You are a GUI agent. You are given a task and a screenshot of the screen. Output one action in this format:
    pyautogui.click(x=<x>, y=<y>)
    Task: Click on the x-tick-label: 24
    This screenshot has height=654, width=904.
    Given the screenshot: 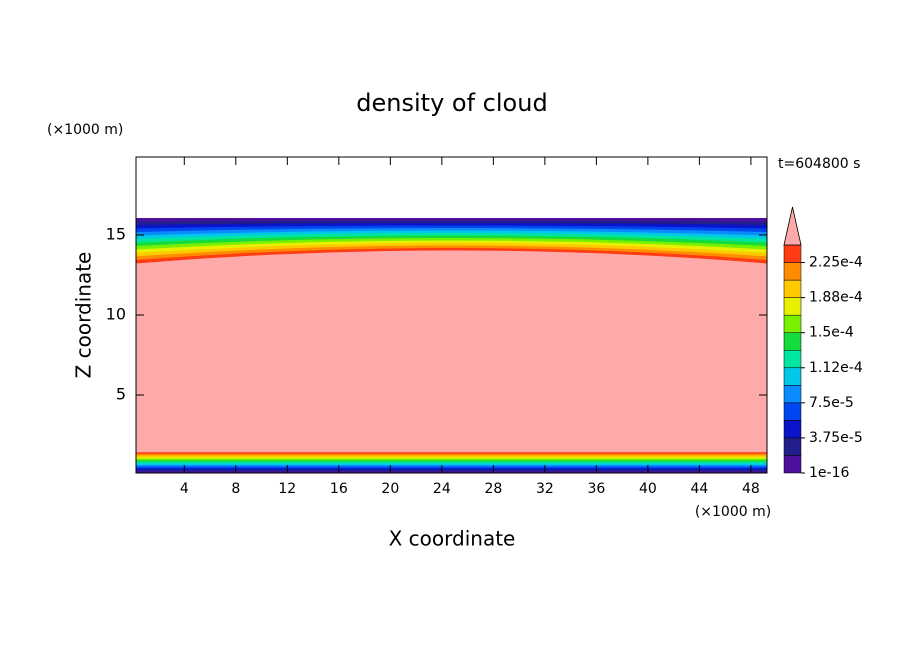 What is the action you would take?
    pyautogui.click(x=442, y=489)
    